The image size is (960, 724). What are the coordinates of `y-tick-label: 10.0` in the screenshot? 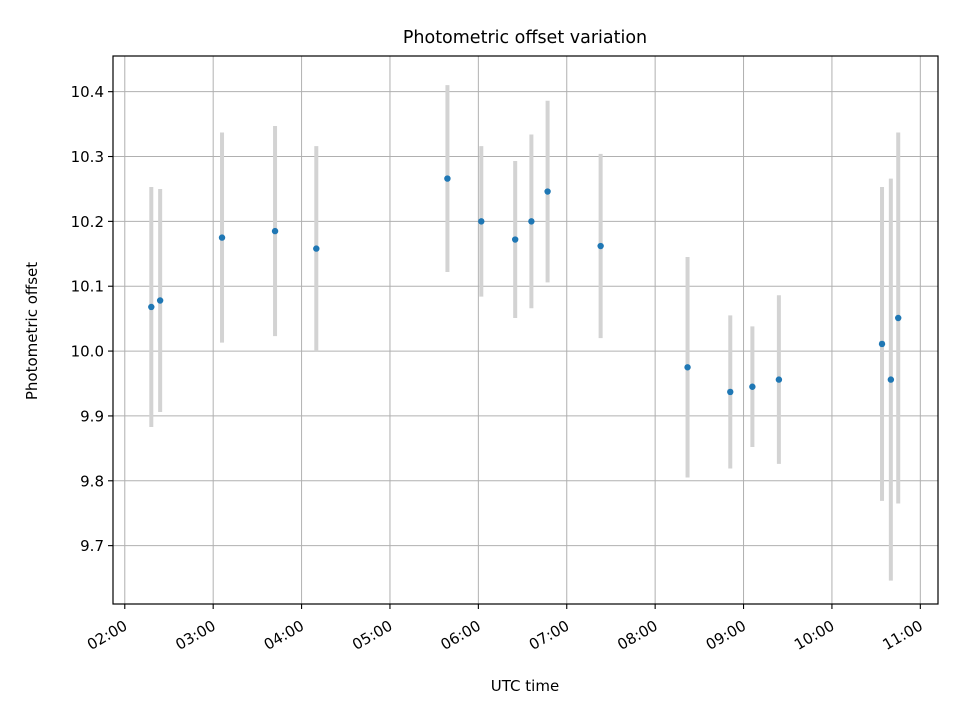 It's located at (87, 352).